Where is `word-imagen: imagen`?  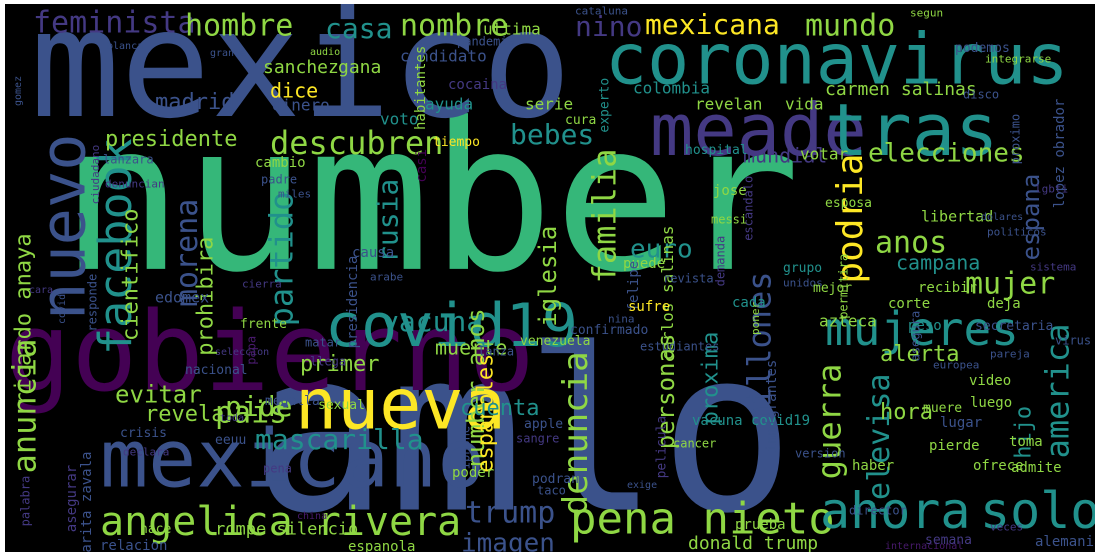 word-imagen: imagen is located at coordinates (508, 540).